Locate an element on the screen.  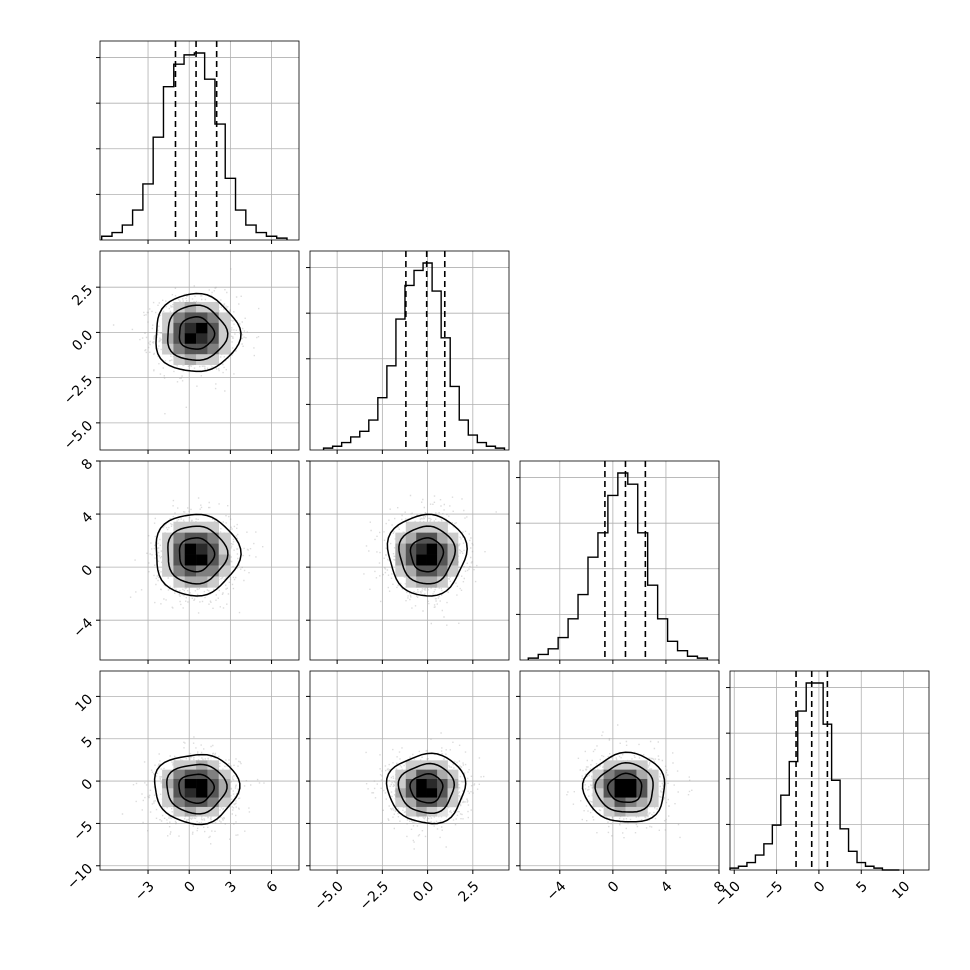
x-tick-label: −3 is located at coordinates (145, 891).